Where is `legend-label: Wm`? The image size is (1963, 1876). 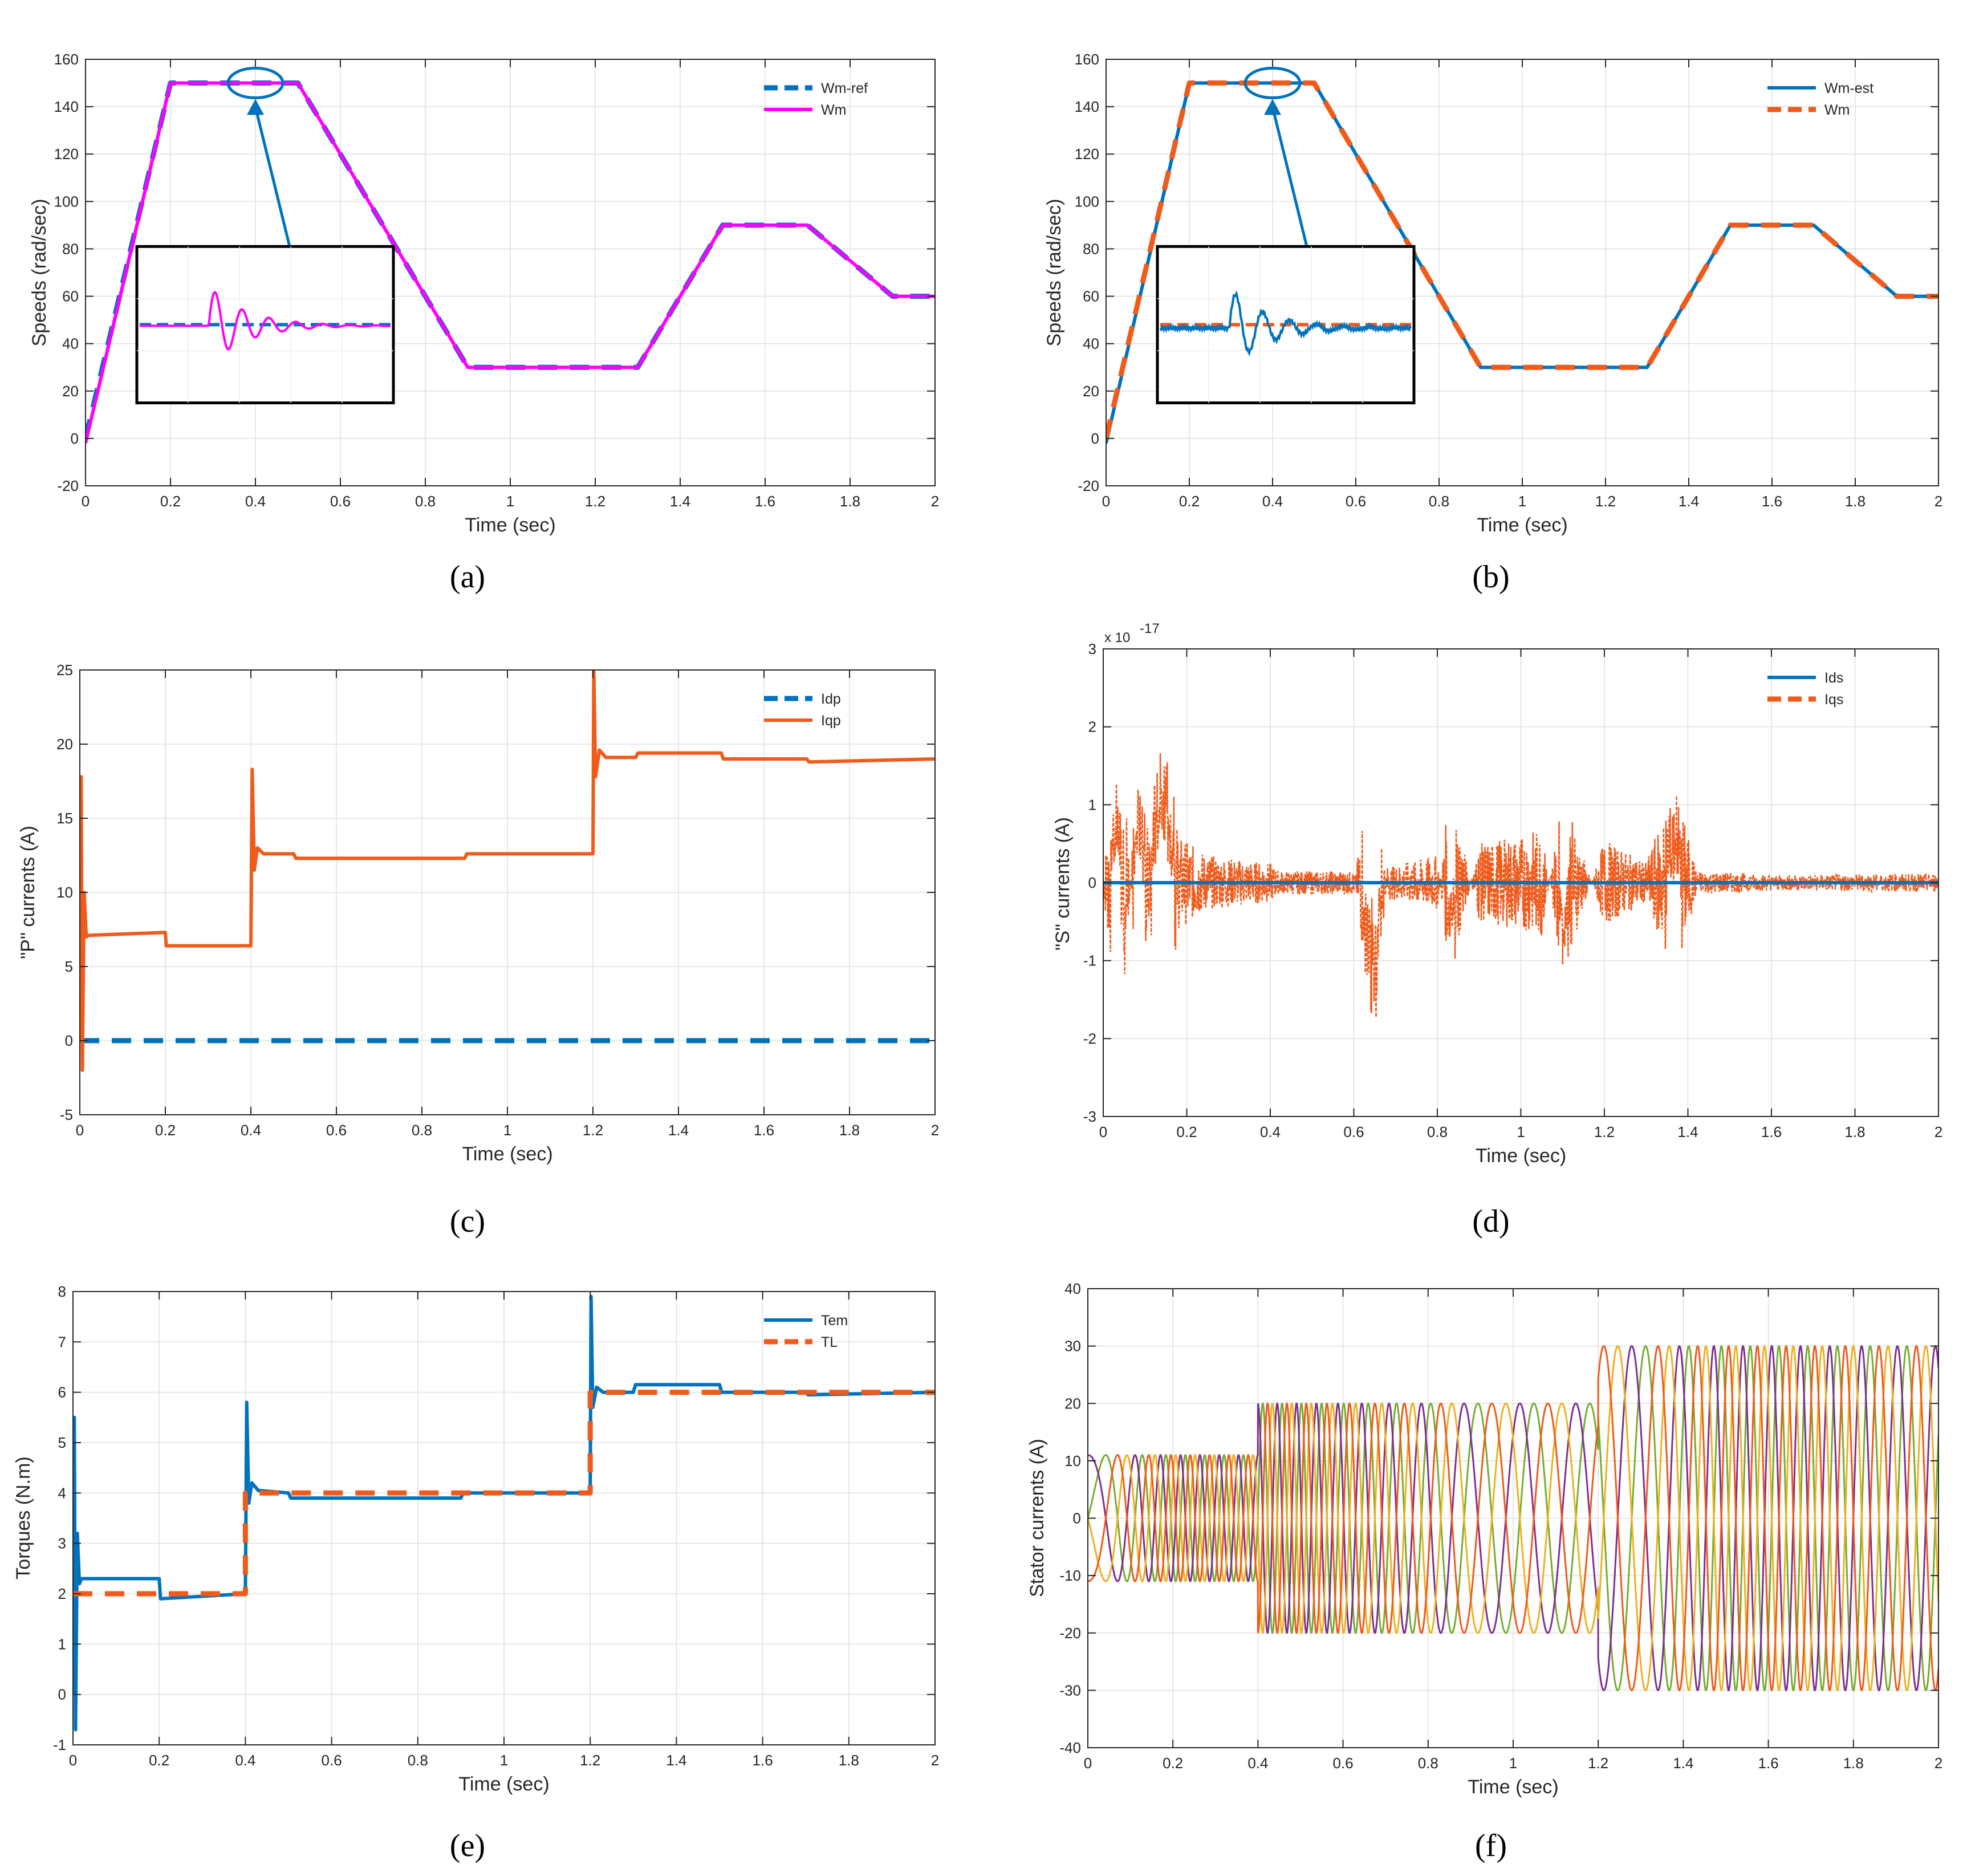 legend-label: Wm is located at coordinates (834, 110).